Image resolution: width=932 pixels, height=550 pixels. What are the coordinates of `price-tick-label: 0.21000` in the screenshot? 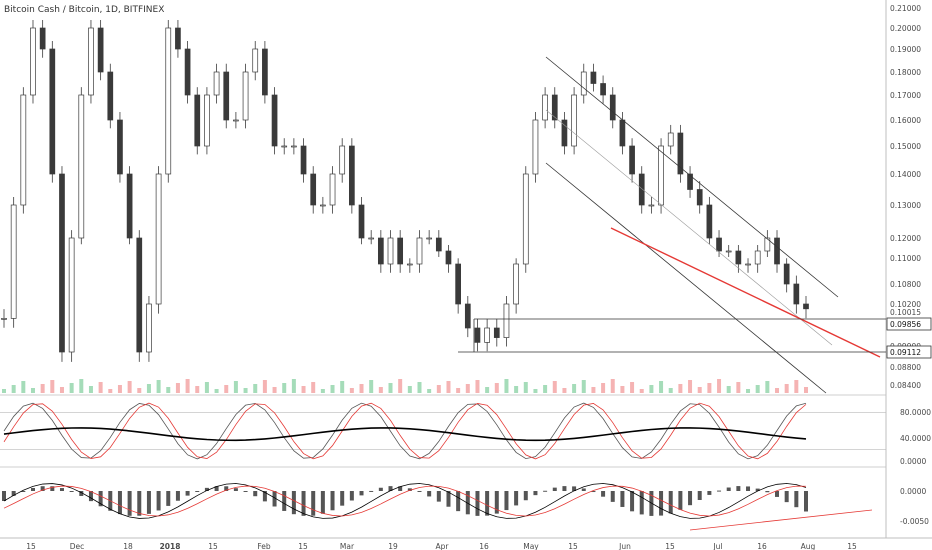 It's located at (905, 8).